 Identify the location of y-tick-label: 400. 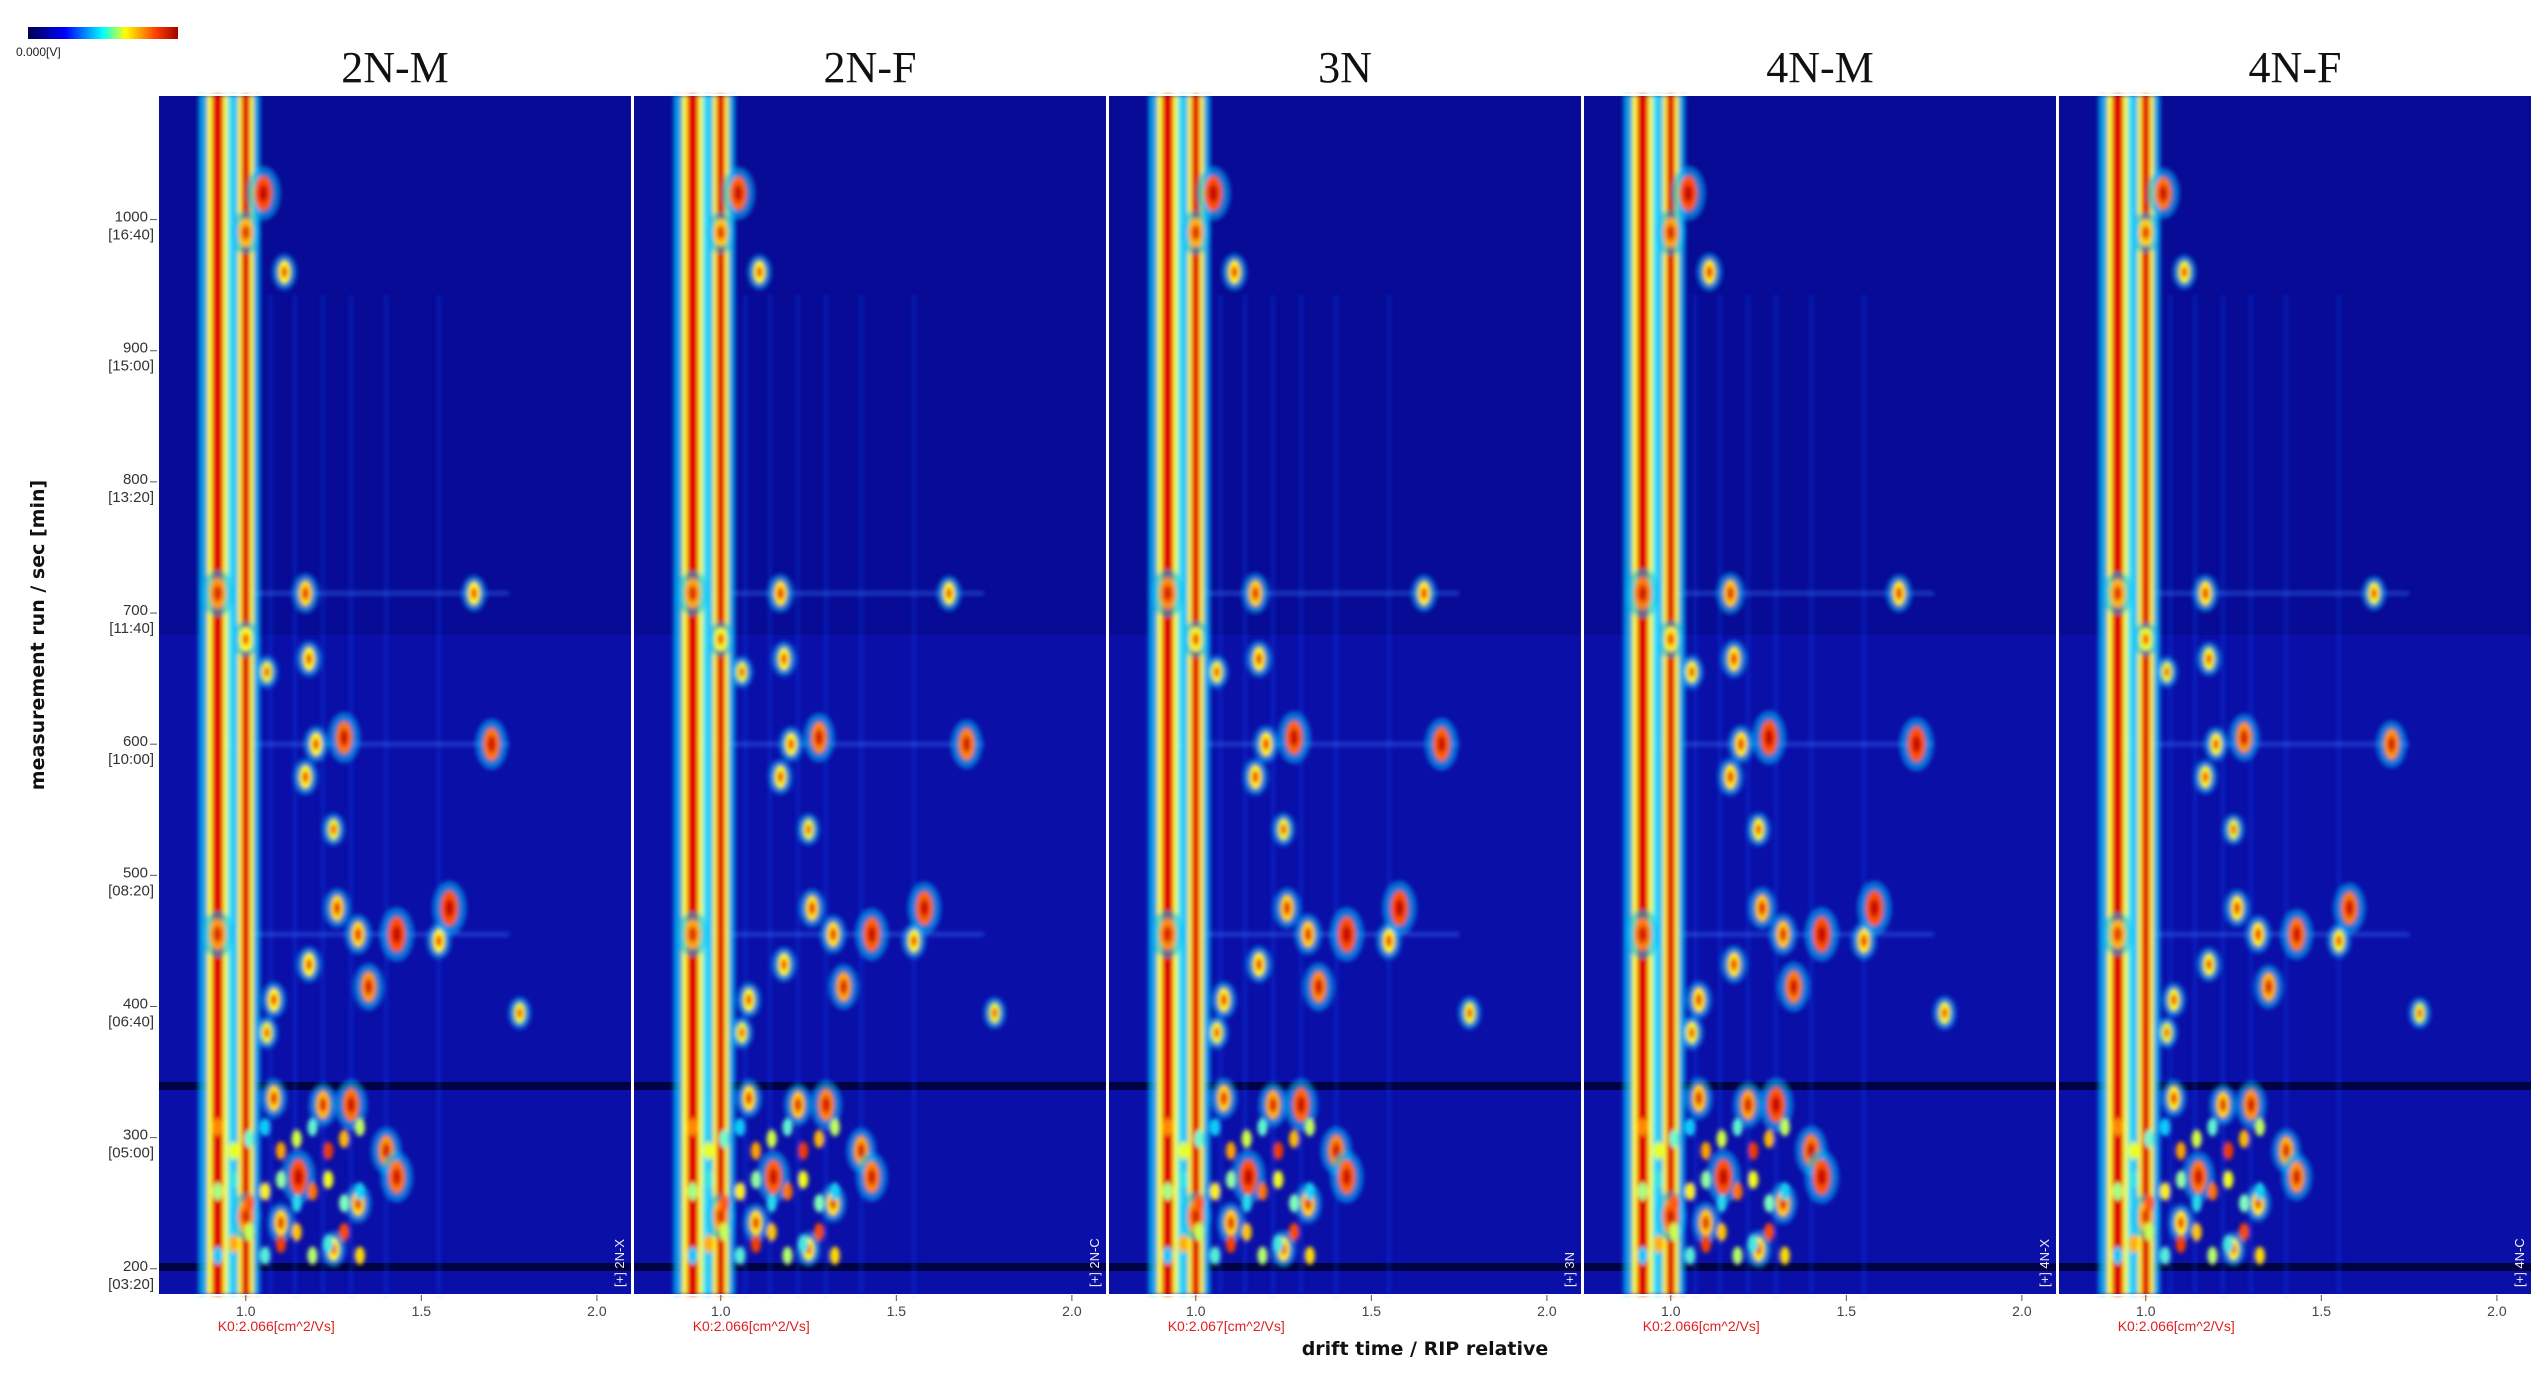
(135, 1003).